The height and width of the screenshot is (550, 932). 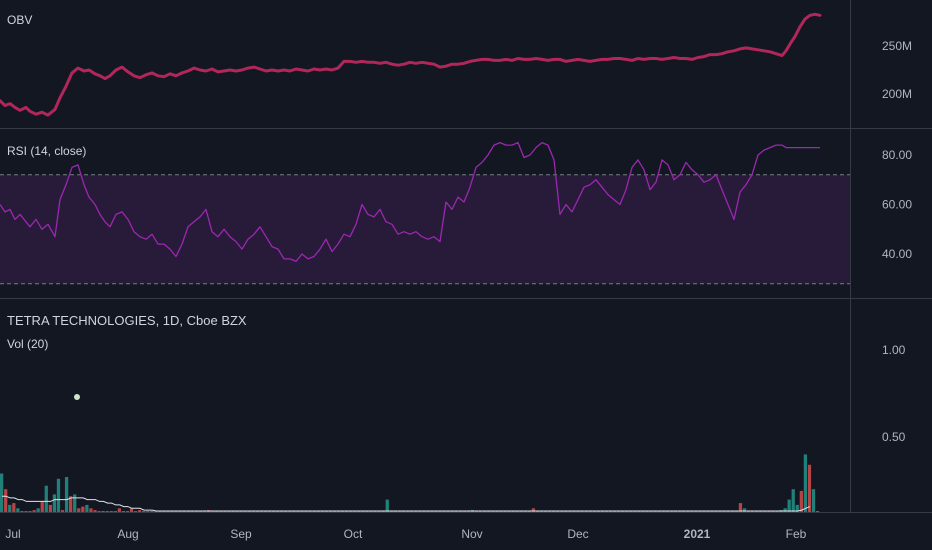 What do you see at coordinates (894, 350) in the screenshot?
I see `volume-tick-label: 1.00` at bounding box center [894, 350].